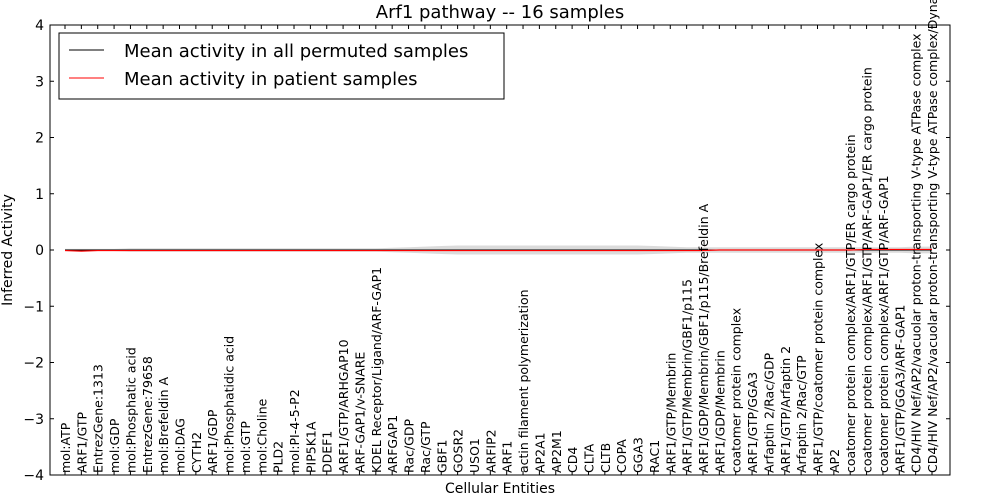 This screenshot has height=500, width=1000. What do you see at coordinates (310, 447) in the screenshot?
I see `x-tick-label: PIP5K1A` at bounding box center [310, 447].